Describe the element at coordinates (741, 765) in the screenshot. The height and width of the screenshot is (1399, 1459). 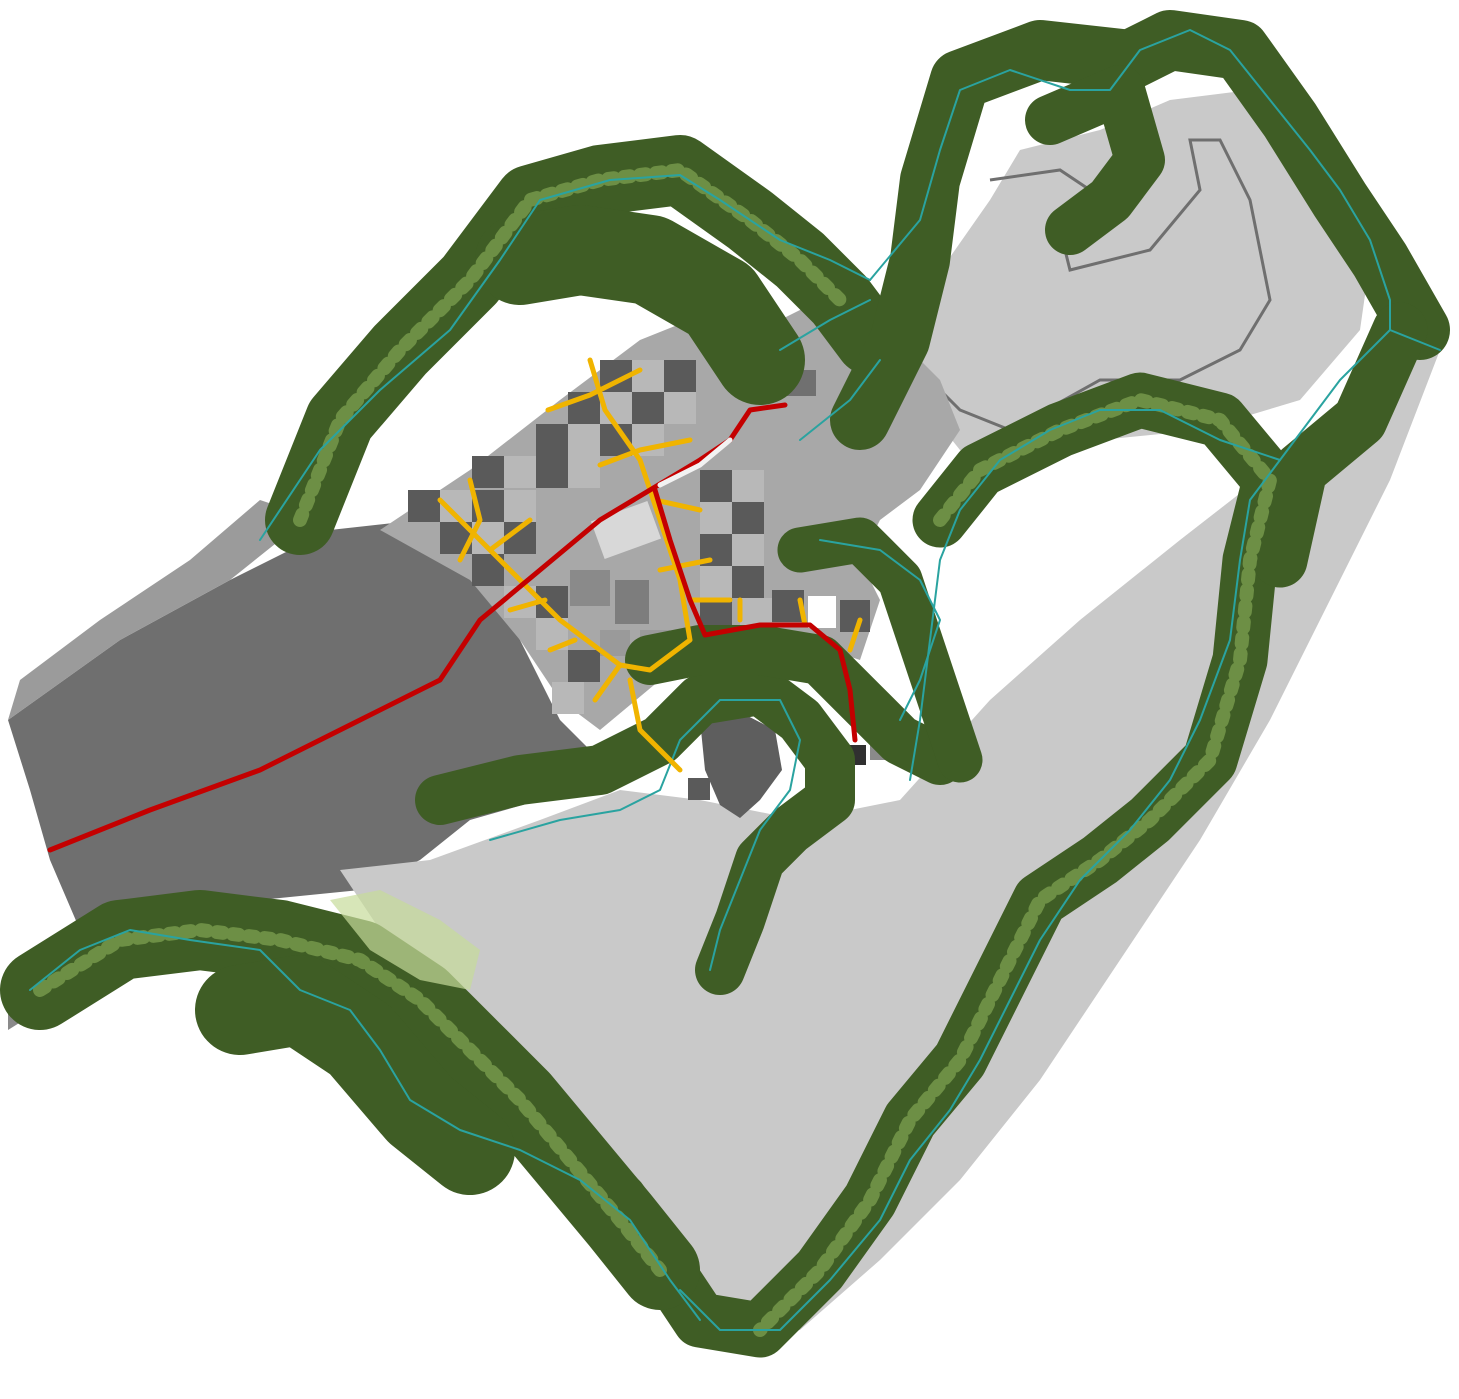
I see `central-pond` at that location.